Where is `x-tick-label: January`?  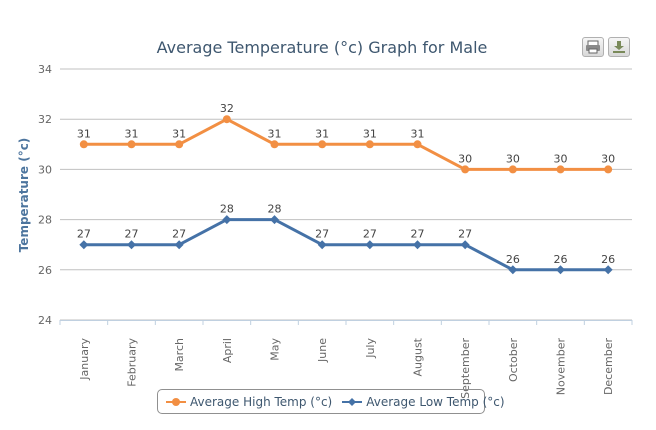 x-tick-label: January is located at coordinates (84, 359).